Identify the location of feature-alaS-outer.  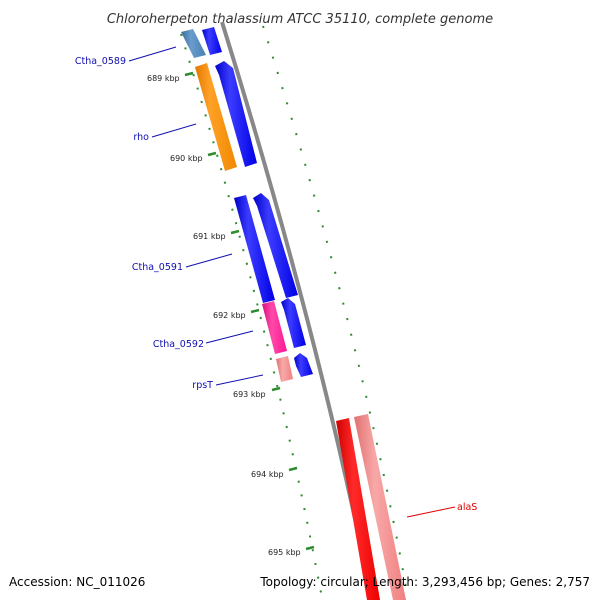
(380, 507).